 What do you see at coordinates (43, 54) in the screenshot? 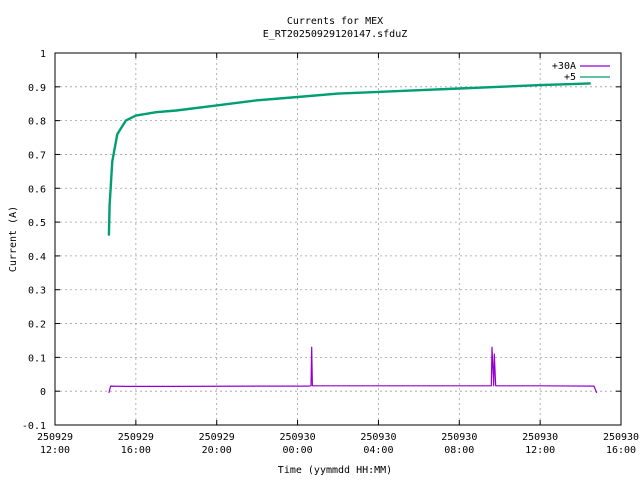
I see `y-tick-label: 1` at bounding box center [43, 54].